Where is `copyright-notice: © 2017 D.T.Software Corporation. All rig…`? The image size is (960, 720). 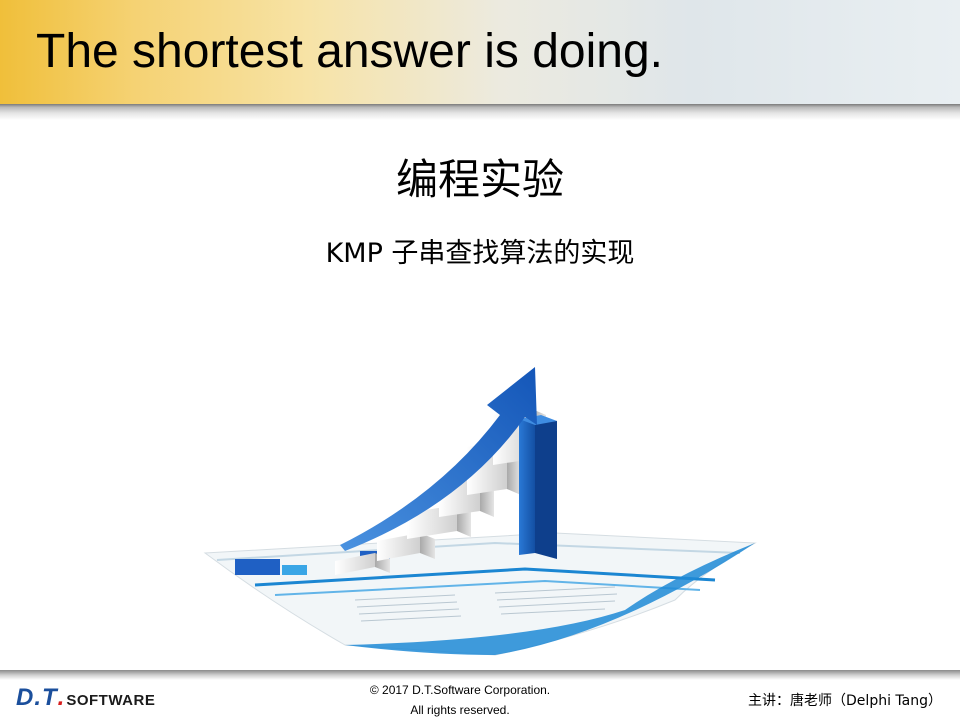 copyright-notice: © 2017 D.T.Software Corporation. All rig… is located at coordinates (460, 700).